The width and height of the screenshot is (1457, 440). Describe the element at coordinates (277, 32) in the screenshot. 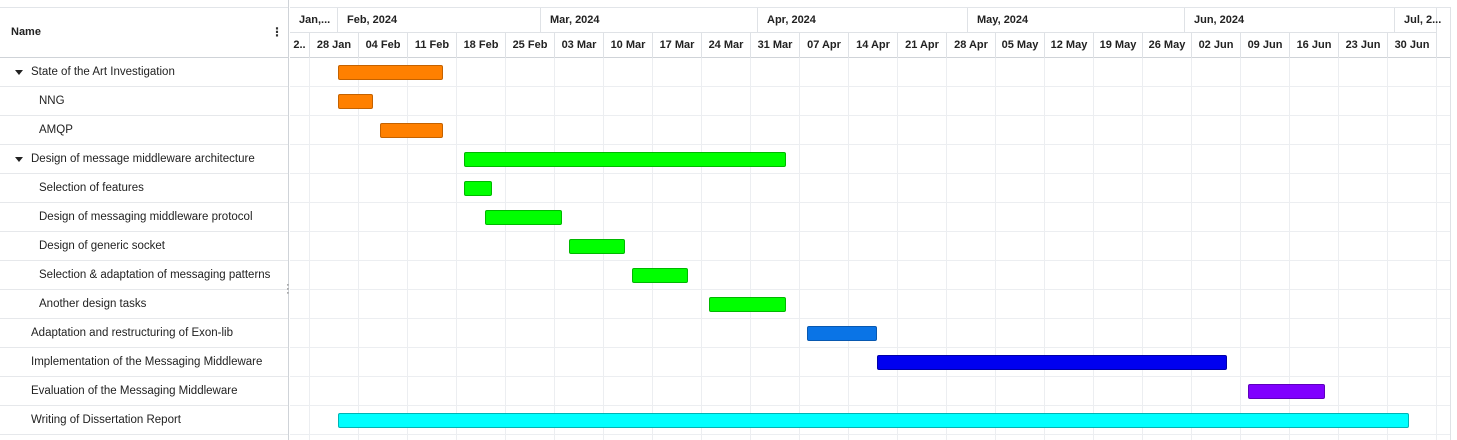

I see `vertical-dots-icon: ⋮` at that location.